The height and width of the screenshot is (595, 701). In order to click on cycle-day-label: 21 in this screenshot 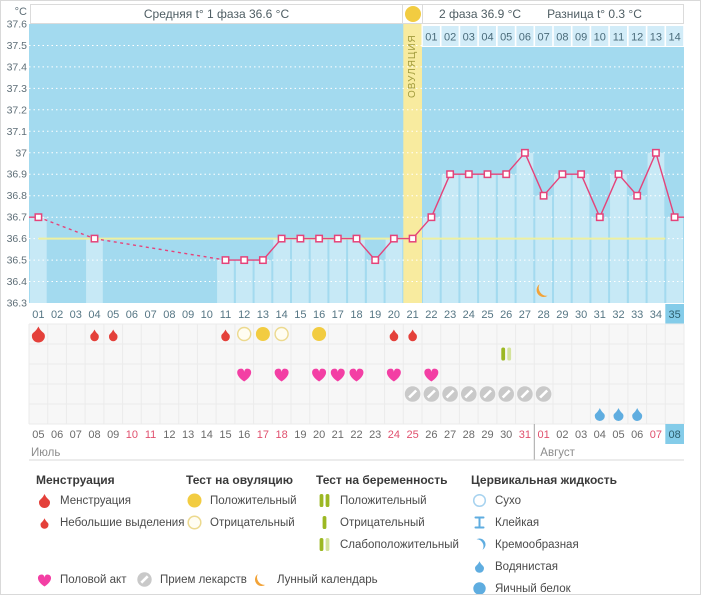, I will do `click(412, 315)`.